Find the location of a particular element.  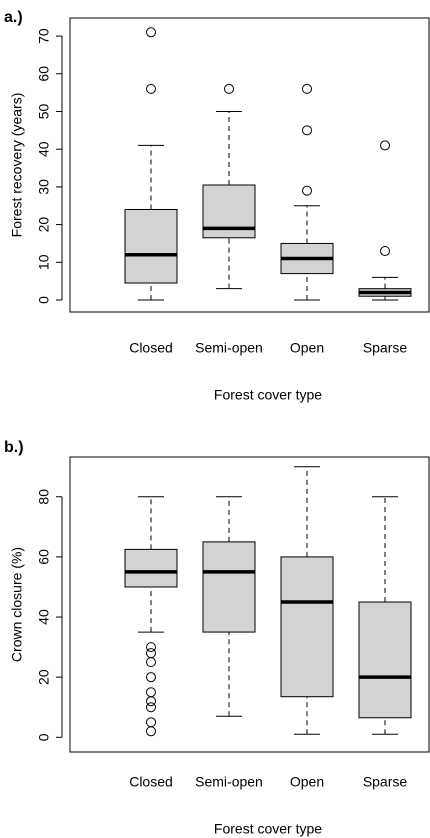

y-tick-label: 80 is located at coordinates (44, 497).